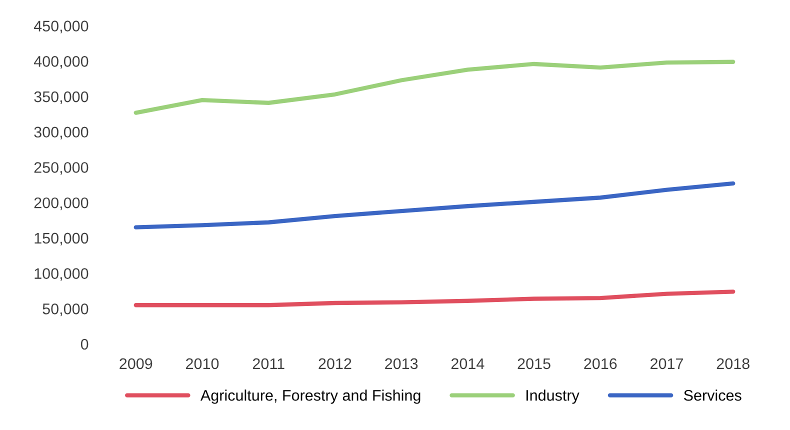 This screenshot has width=790, height=430. Describe the element at coordinates (61, 239) in the screenshot. I see `y-tick-label: 150,000` at that location.